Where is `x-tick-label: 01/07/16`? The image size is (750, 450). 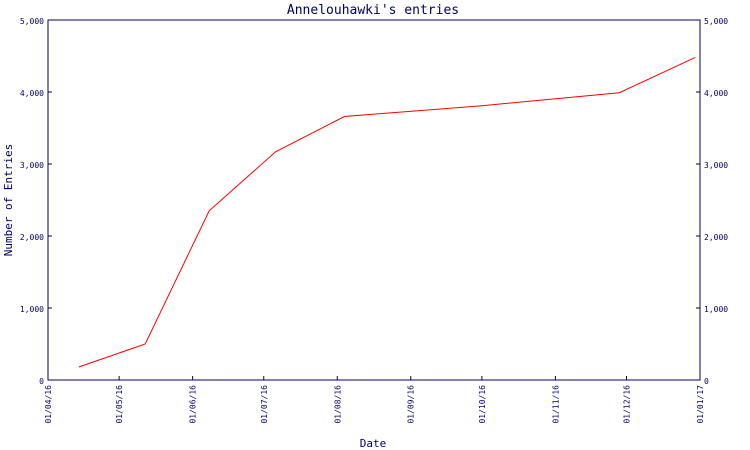
x-tick-label: 01/07/16 is located at coordinates (264, 404).